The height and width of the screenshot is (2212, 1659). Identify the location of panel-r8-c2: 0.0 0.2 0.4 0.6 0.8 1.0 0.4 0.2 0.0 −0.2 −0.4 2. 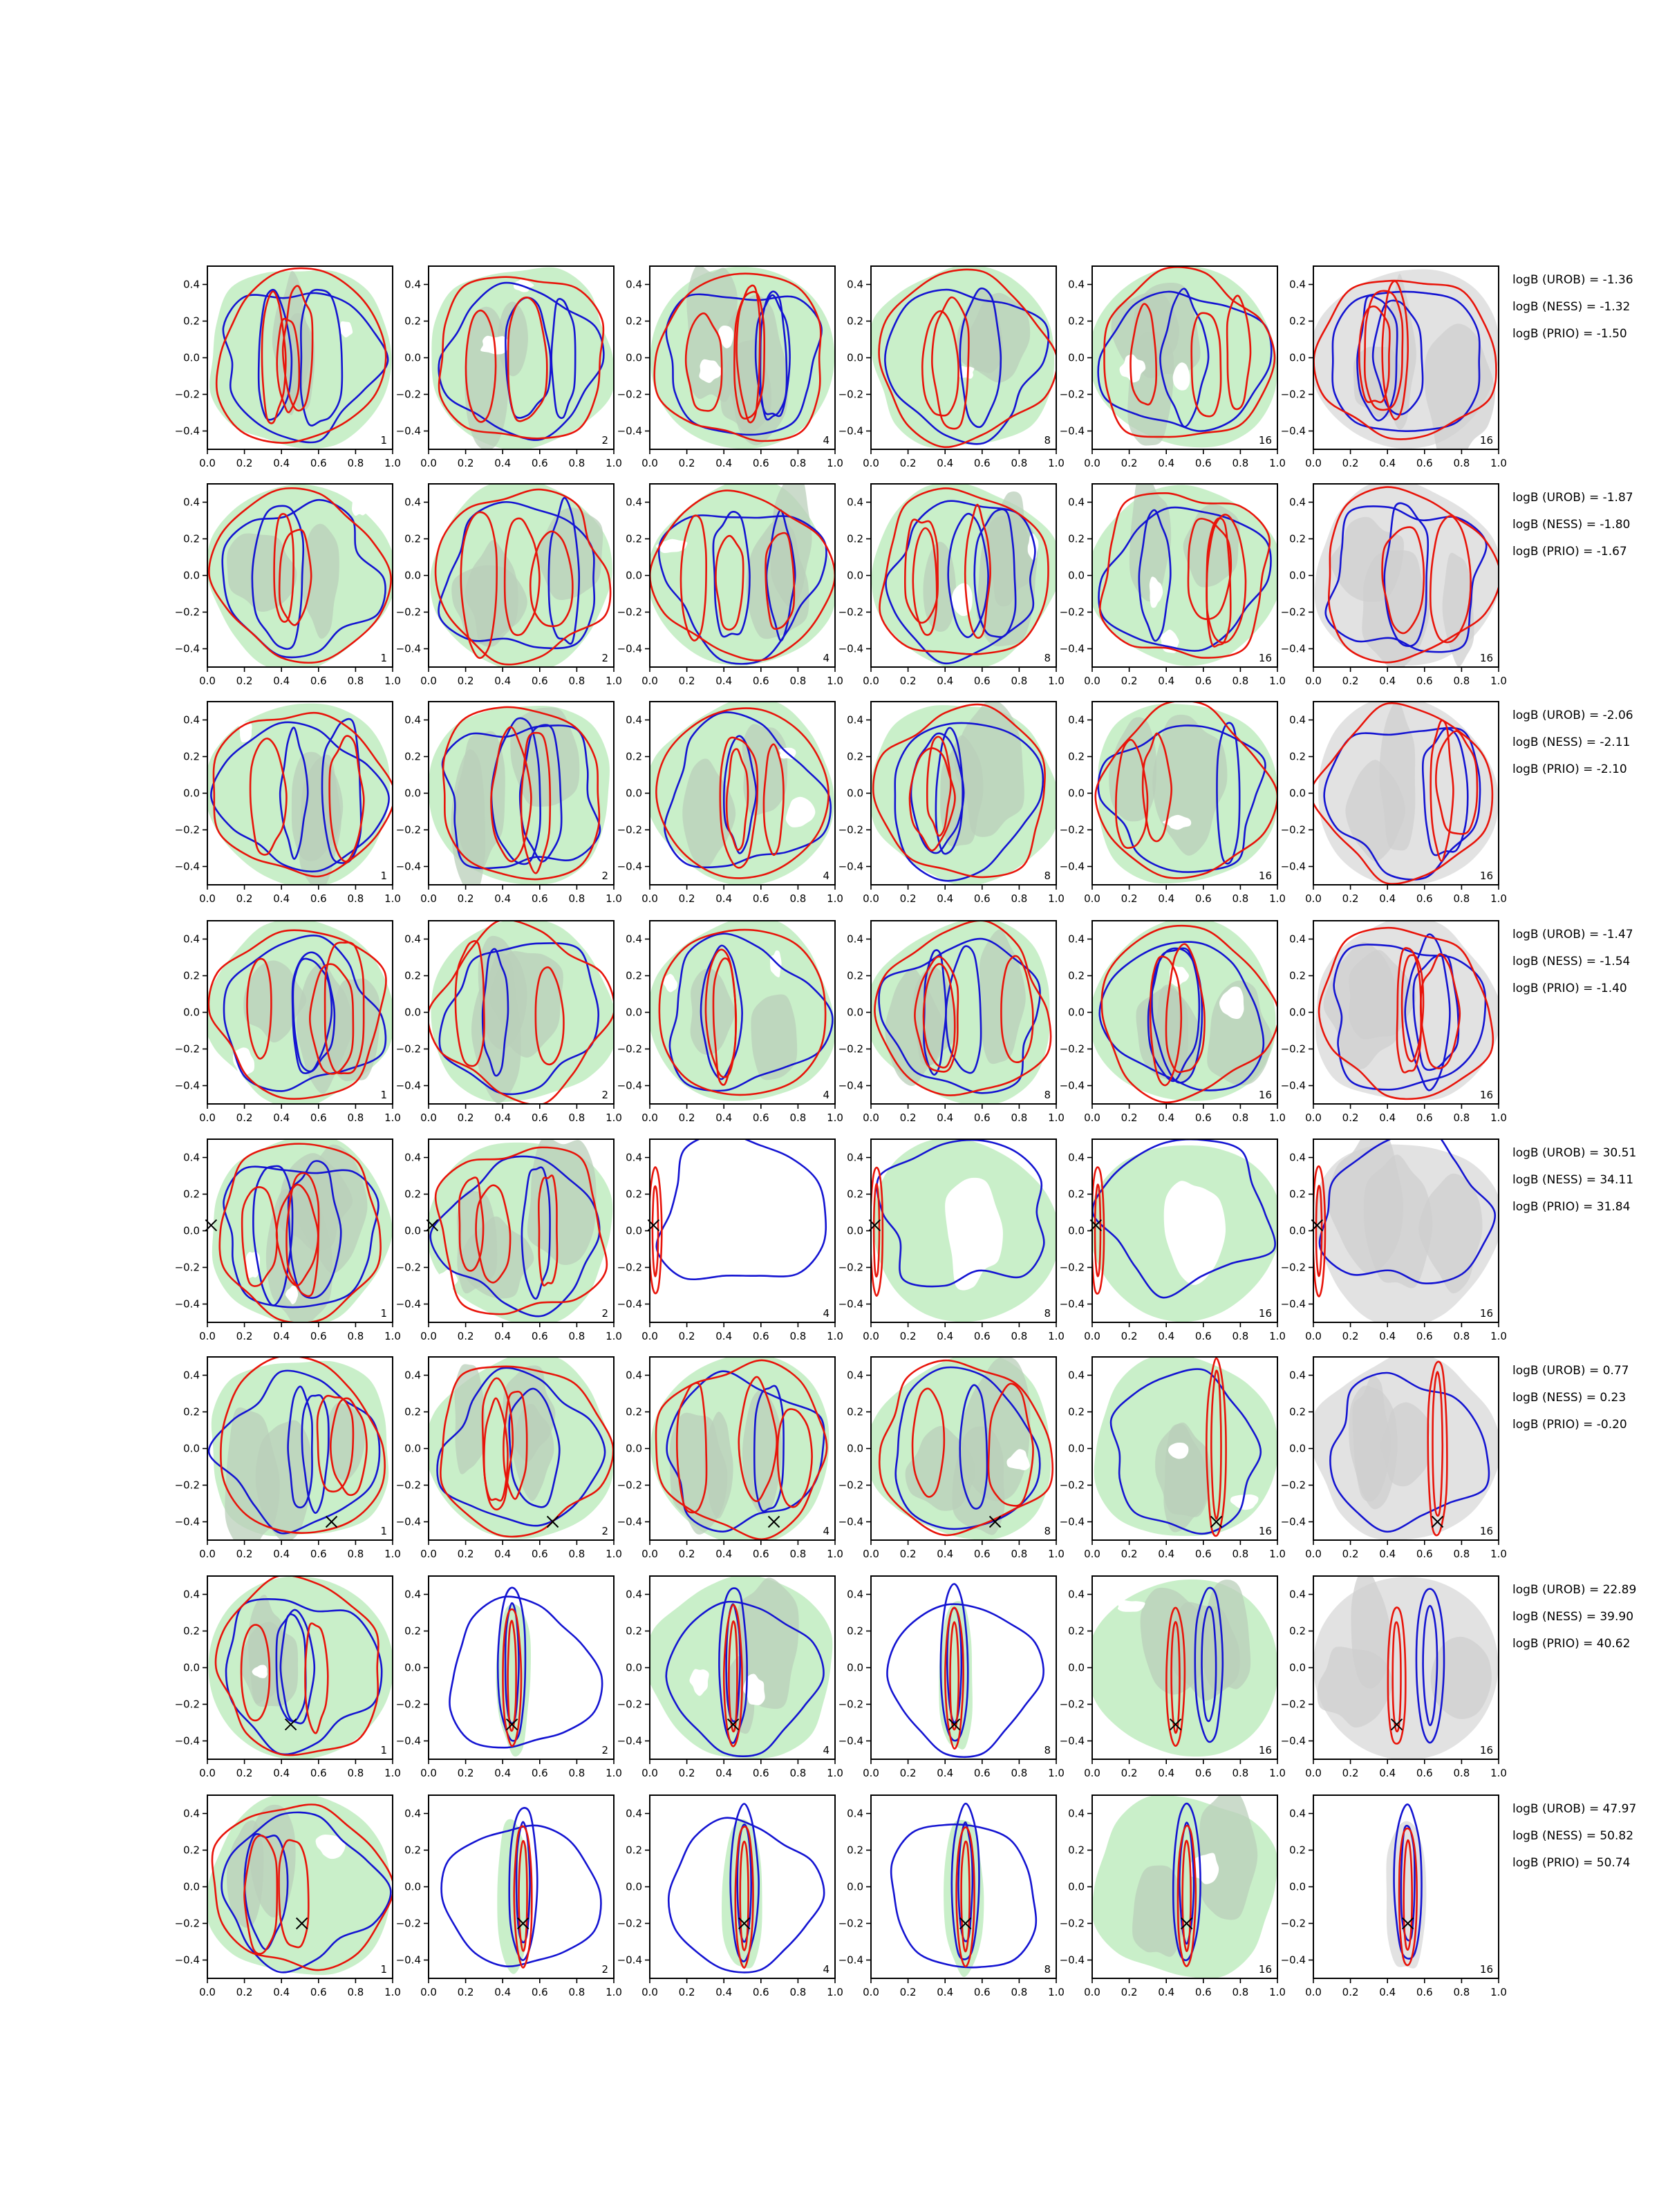
(509, 1896).